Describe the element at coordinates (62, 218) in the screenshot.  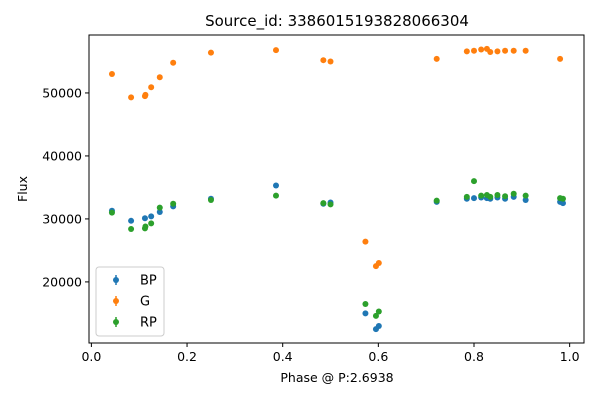
I see `y-tick-label: 30000` at that location.